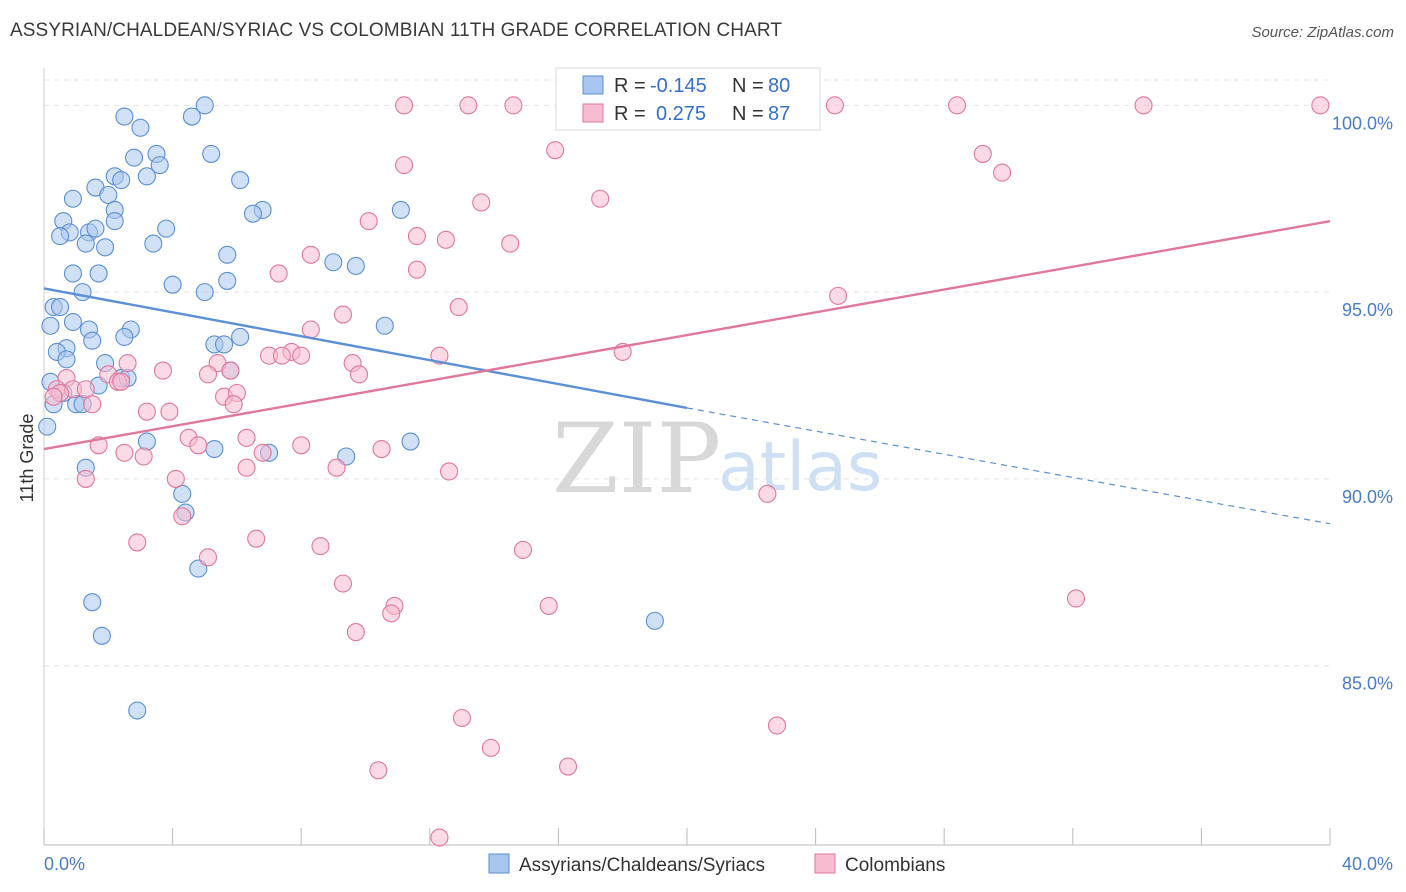 The height and width of the screenshot is (892, 1406). Describe the element at coordinates (593, 85) in the screenshot. I see `legend-swatch-assyrians` at that location.